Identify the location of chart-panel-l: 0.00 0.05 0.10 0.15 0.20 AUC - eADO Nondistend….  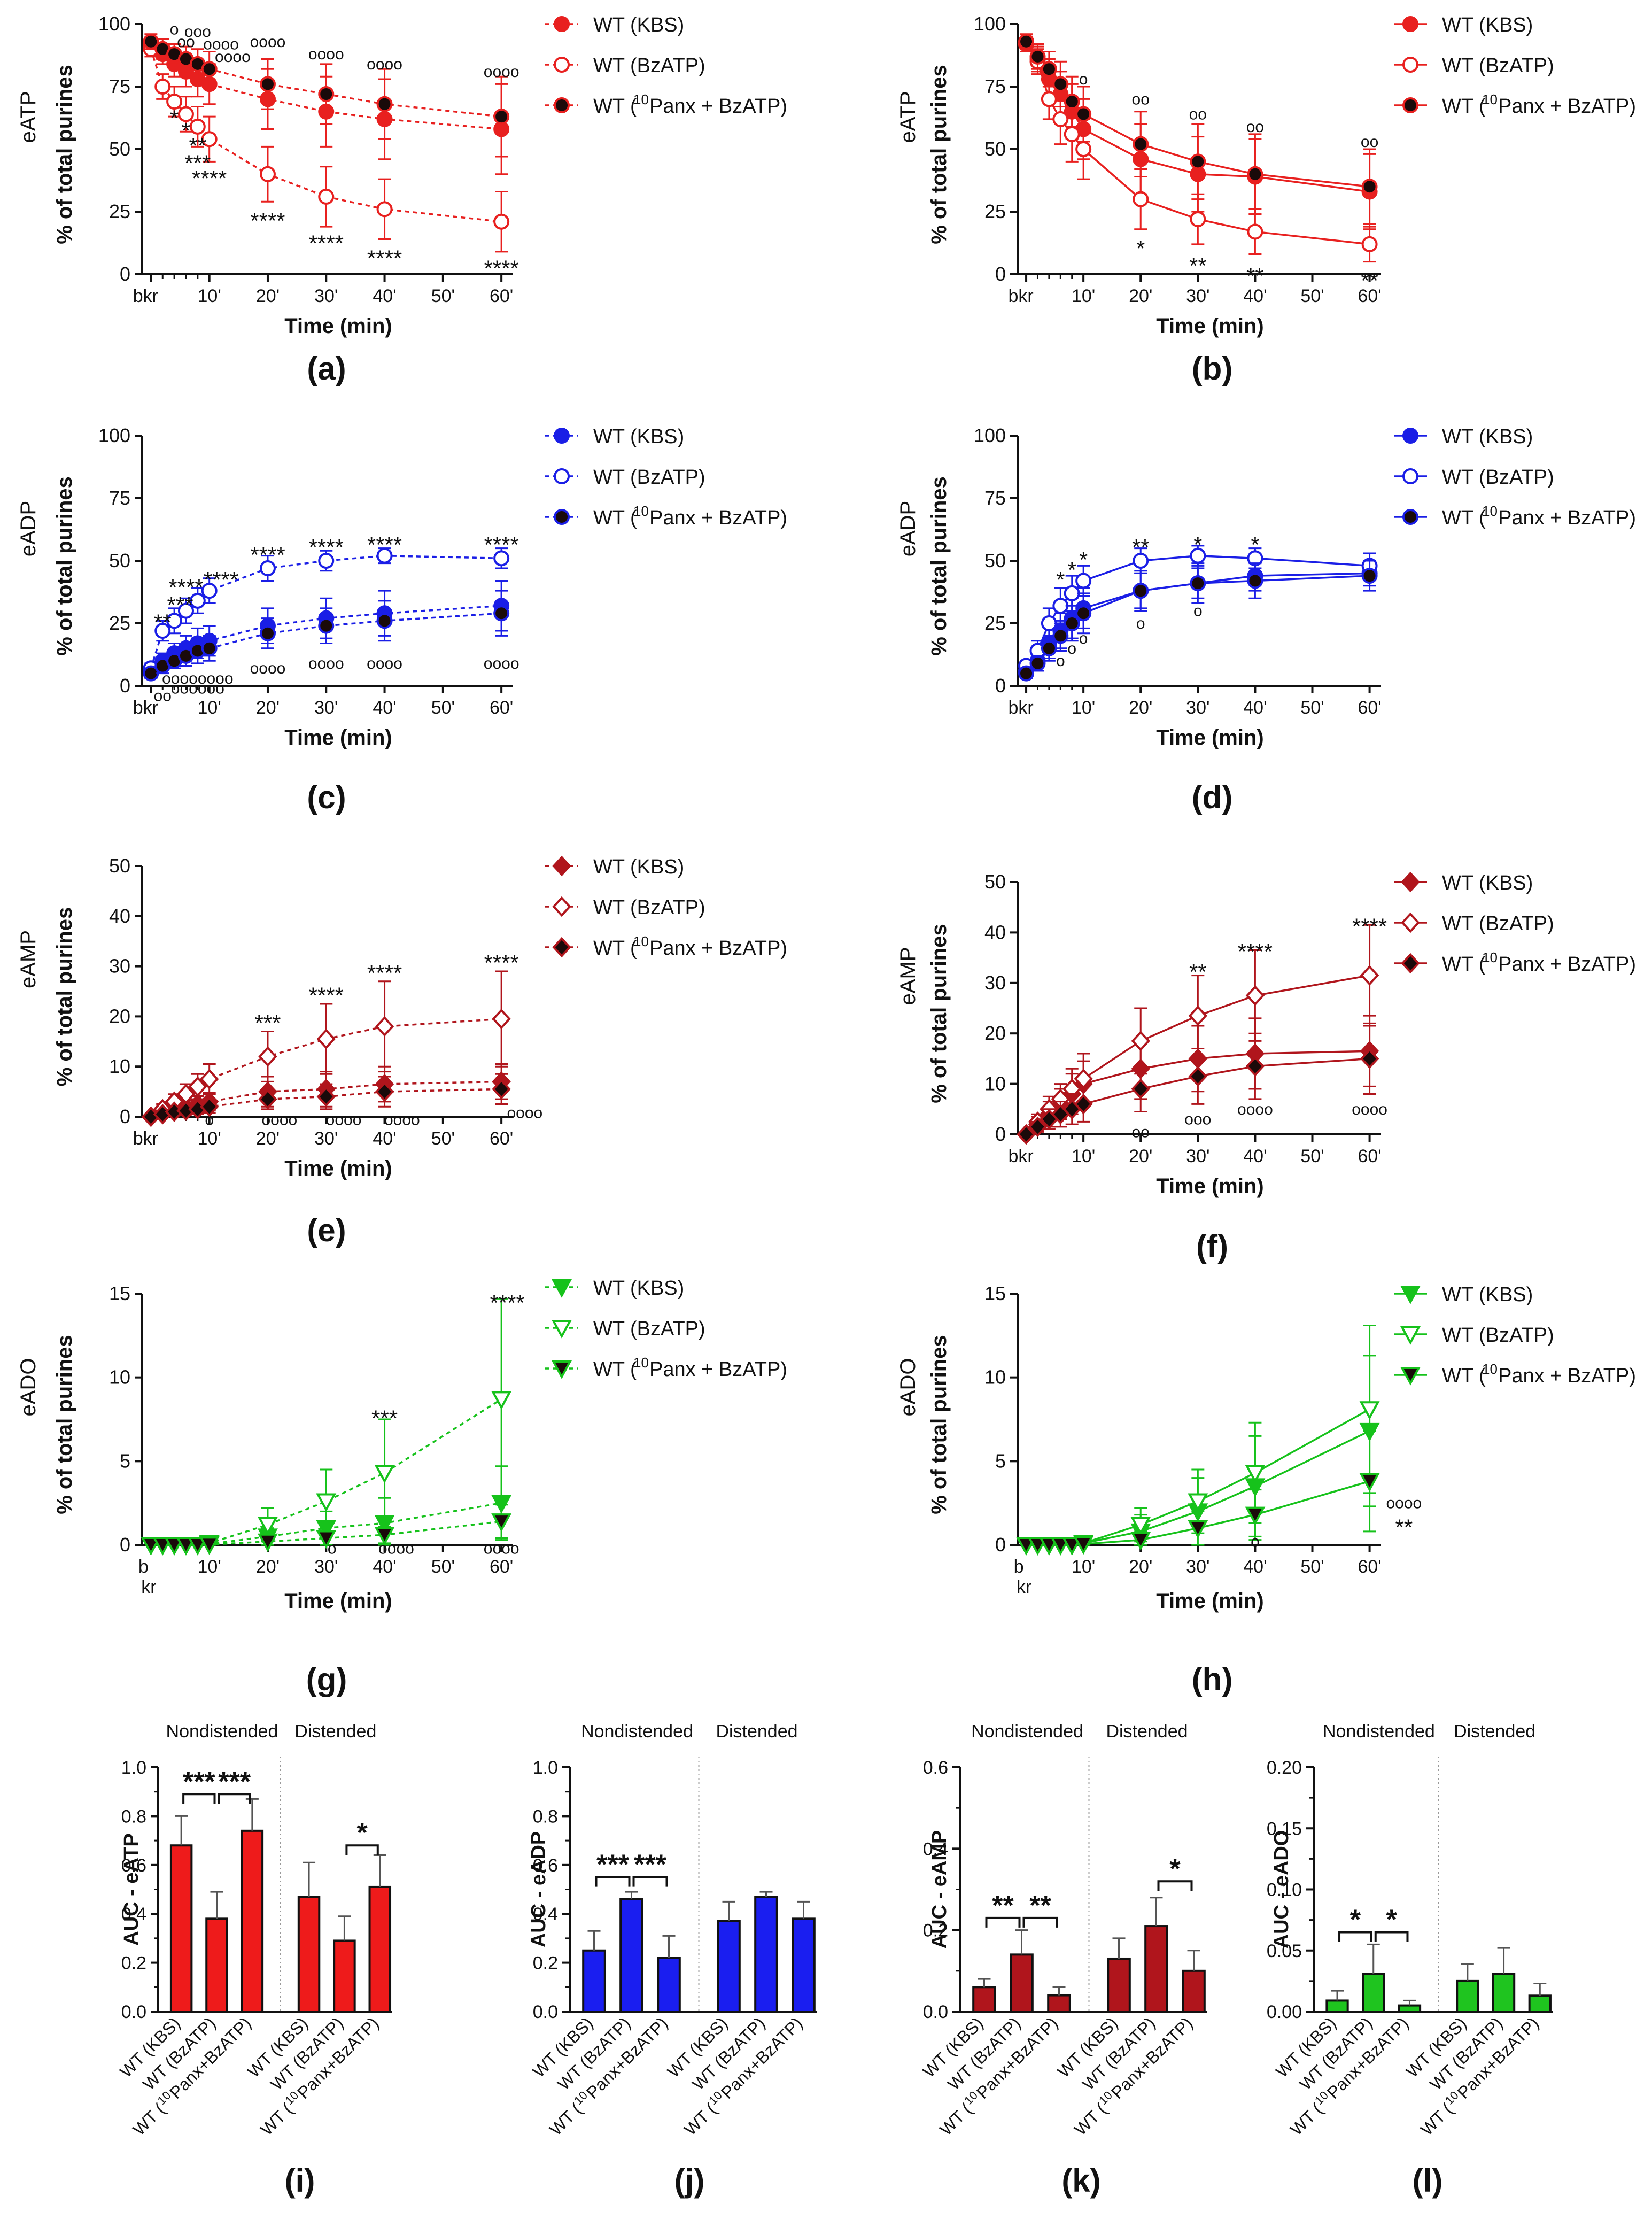
(1410, 1960).